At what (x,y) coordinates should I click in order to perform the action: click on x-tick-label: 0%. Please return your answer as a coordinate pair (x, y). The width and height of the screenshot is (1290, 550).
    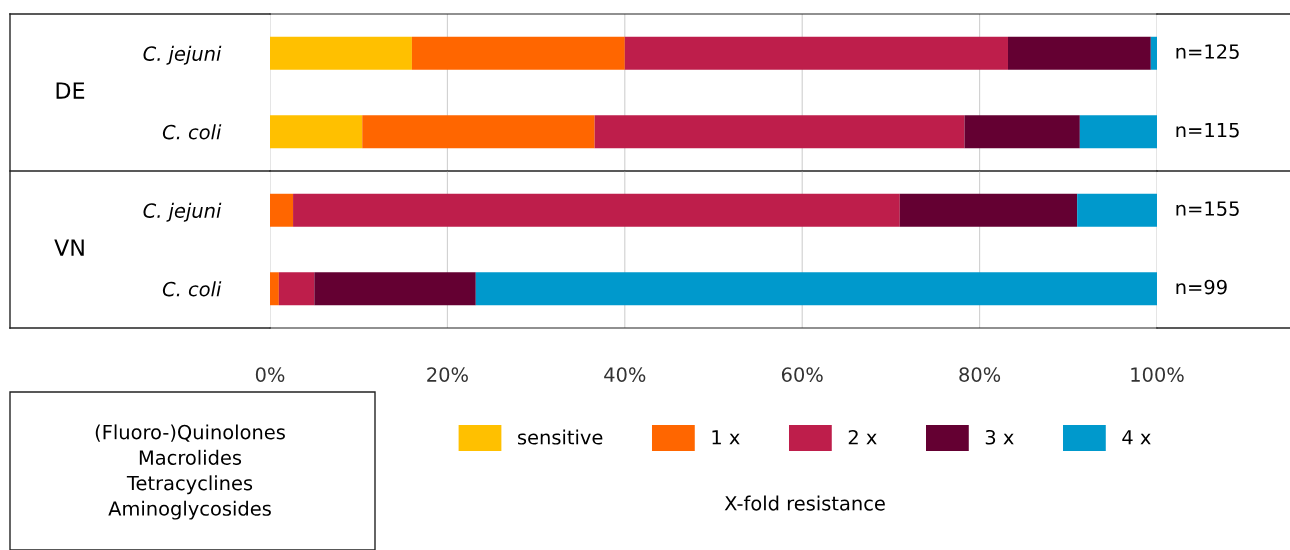
    Looking at the image, I should click on (270, 374).